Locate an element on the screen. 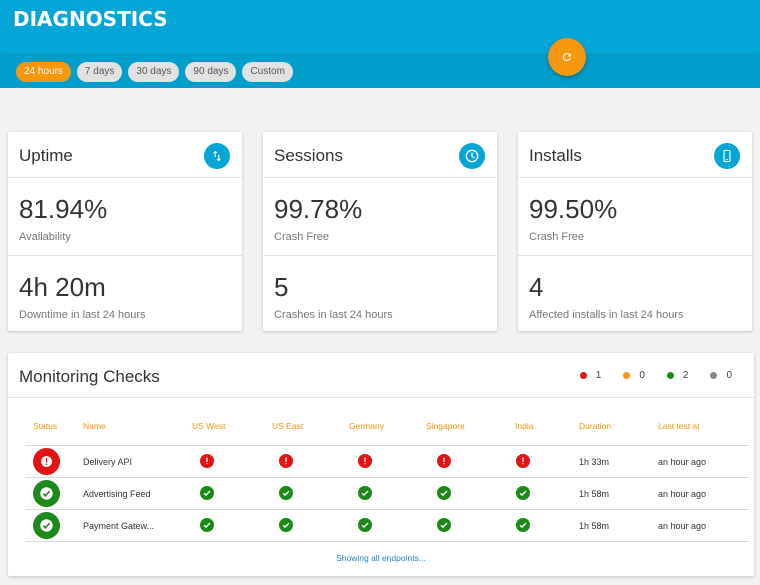 This screenshot has height=585, width=760. time-range-selector: 24 hours 7 days 30 days 90 days Custom is located at coordinates (154, 72).